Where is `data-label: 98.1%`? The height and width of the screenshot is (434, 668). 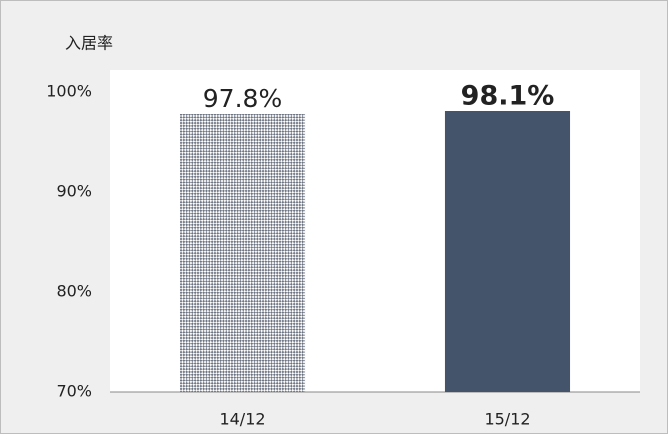 data-label: 98.1% is located at coordinates (508, 96).